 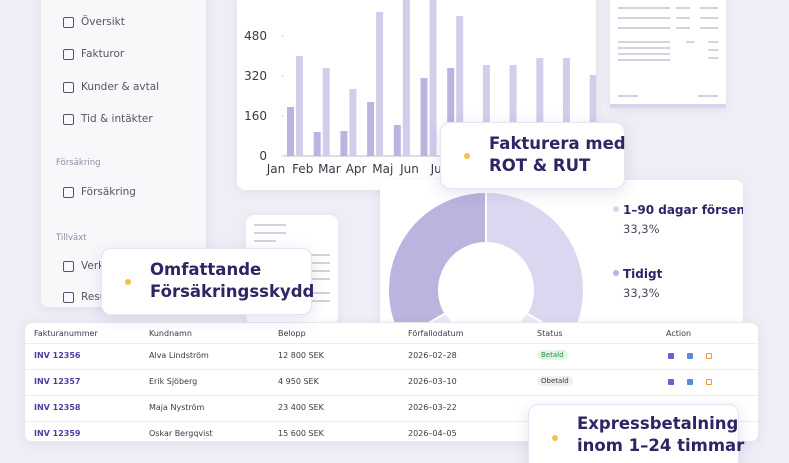 What do you see at coordinates (103, 22) in the screenshot?
I see `nav-item: Översikt` at bounding box center [103, 22].